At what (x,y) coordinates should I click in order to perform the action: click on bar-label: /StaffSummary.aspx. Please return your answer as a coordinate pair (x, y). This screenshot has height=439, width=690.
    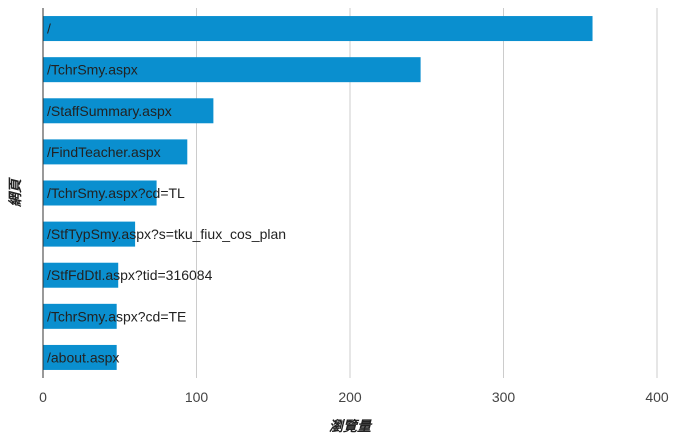
    Looking at the image, I should click on (109, 111).